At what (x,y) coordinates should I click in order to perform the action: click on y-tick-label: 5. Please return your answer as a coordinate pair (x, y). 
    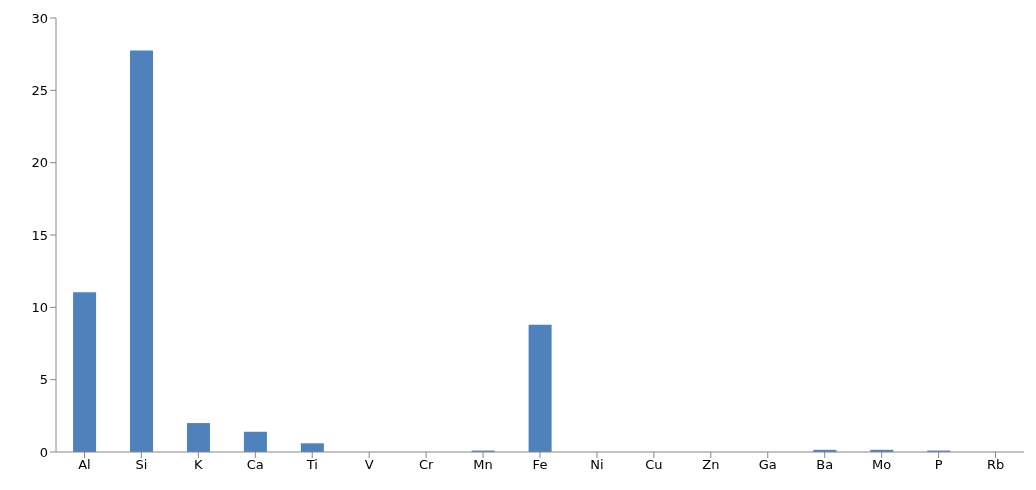
    Looking at the image, I should click on (43, 380).